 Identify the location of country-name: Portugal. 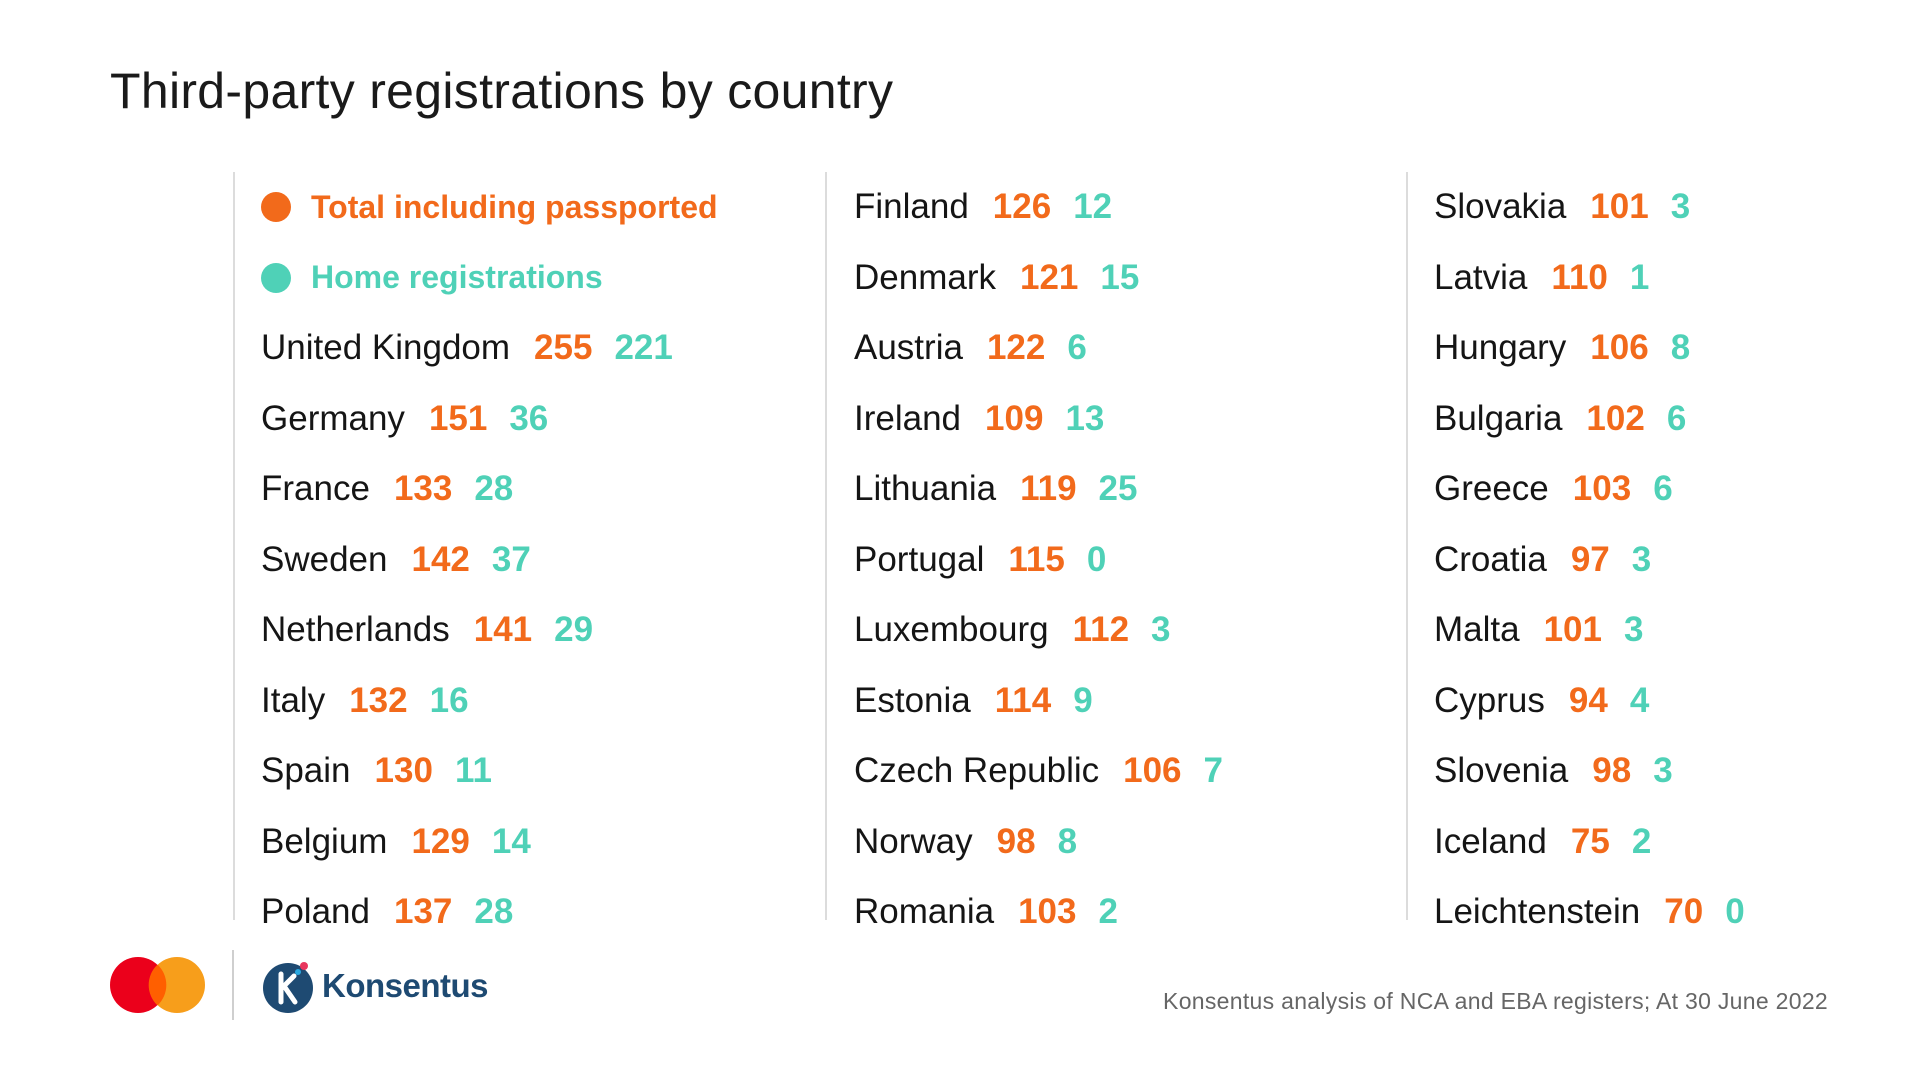
(919, 559).